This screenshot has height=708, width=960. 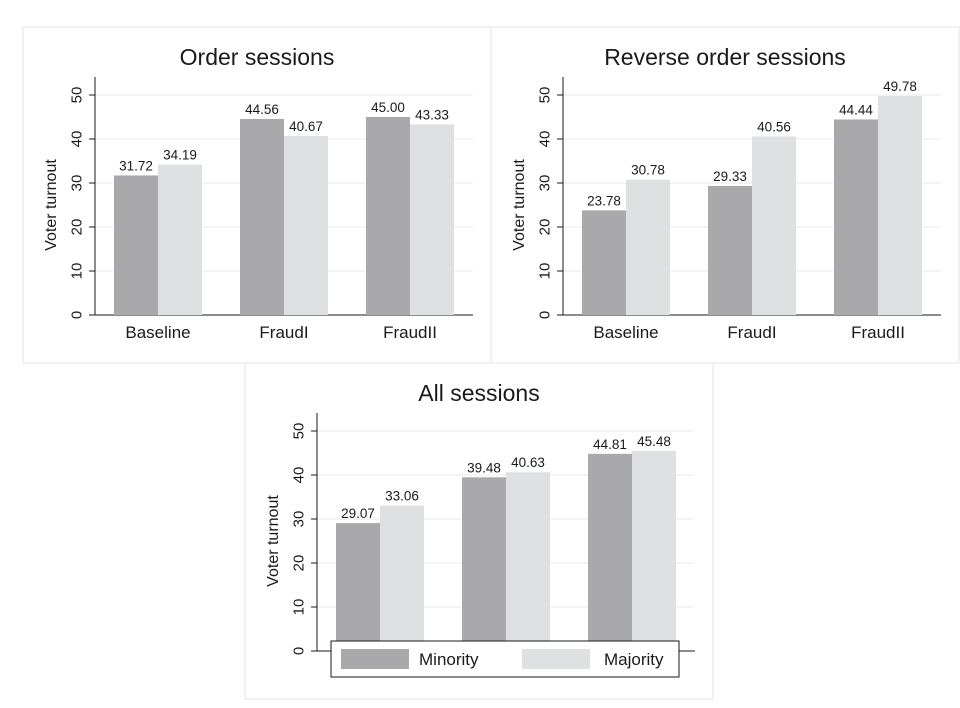 What do you see at coordinates (484, 467) in the screenshot?
I see `all-data-label-minority-fraudi: 39.48` at bounding box center [484, 467].